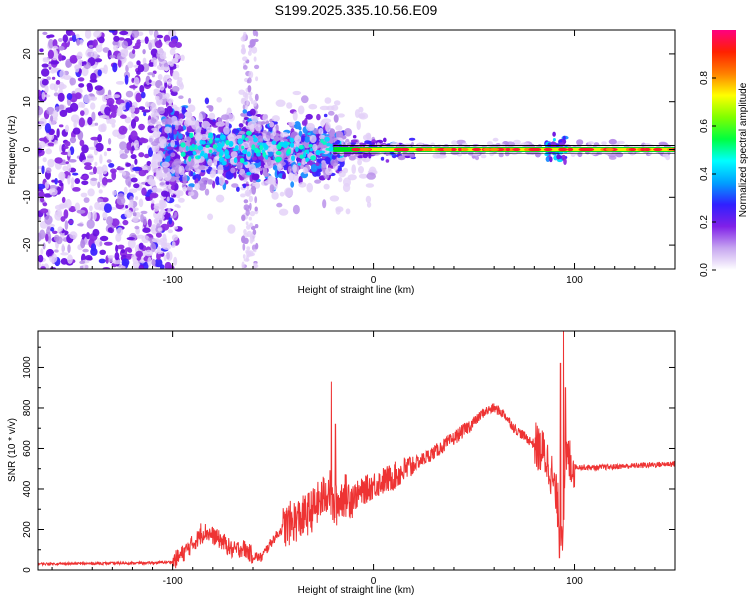  What do you see at coordinates (27, 367) in the screenshot?
I see `y-tick-label: 1000` at bounding box center [27, 367].